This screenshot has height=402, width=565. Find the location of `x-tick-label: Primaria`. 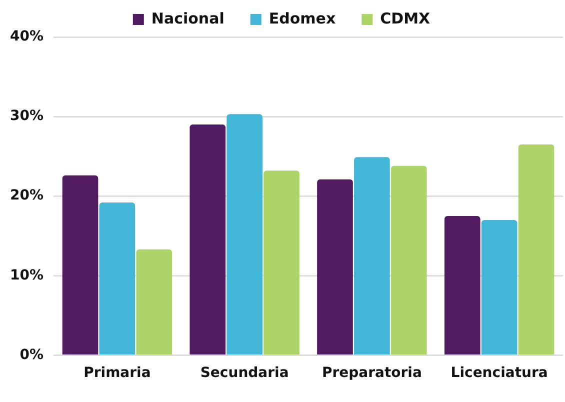

x-tick-label: Primaria is located at coordinates (117, 373).